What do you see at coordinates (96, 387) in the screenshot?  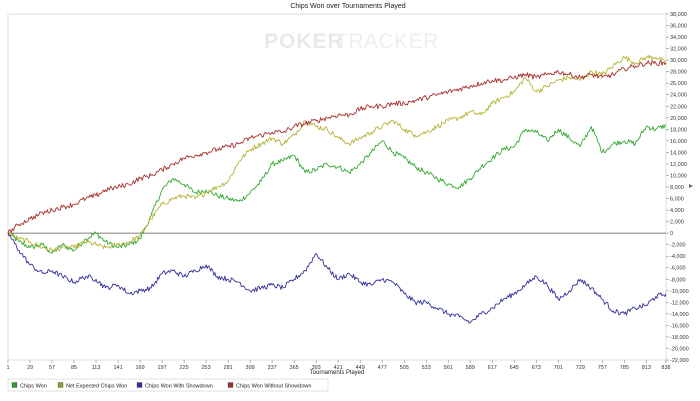 I see `legend-label: Net Expected Chips Won` at bounding box center [96, 387].